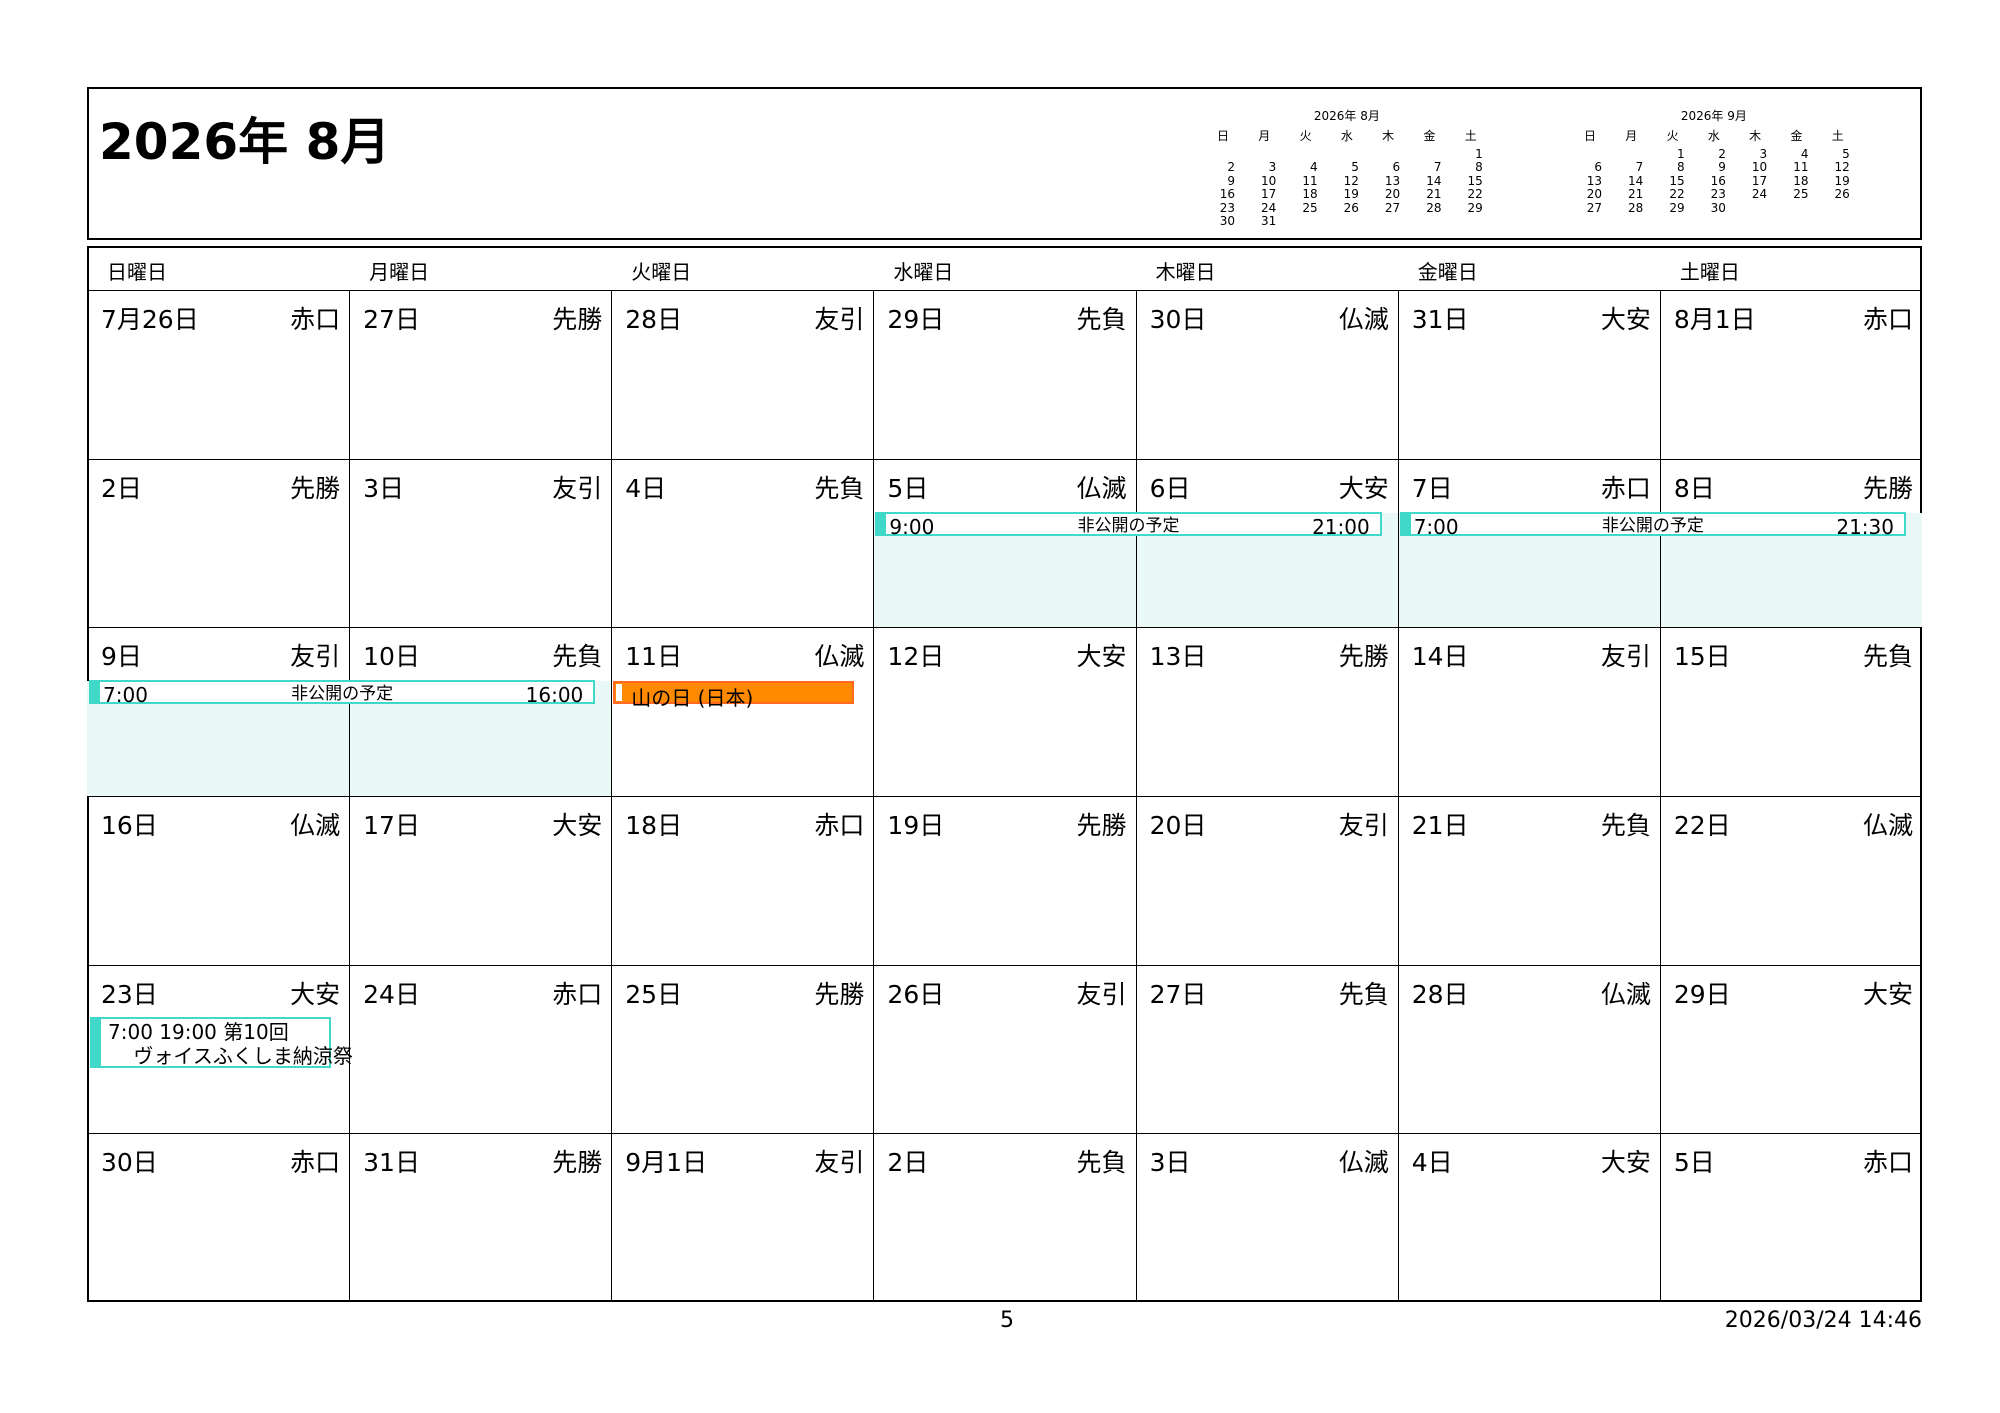 The width and height of the screenshot is (2000, 1413). I want to click on day-cell: 2日 先勝, so click(218, 543).